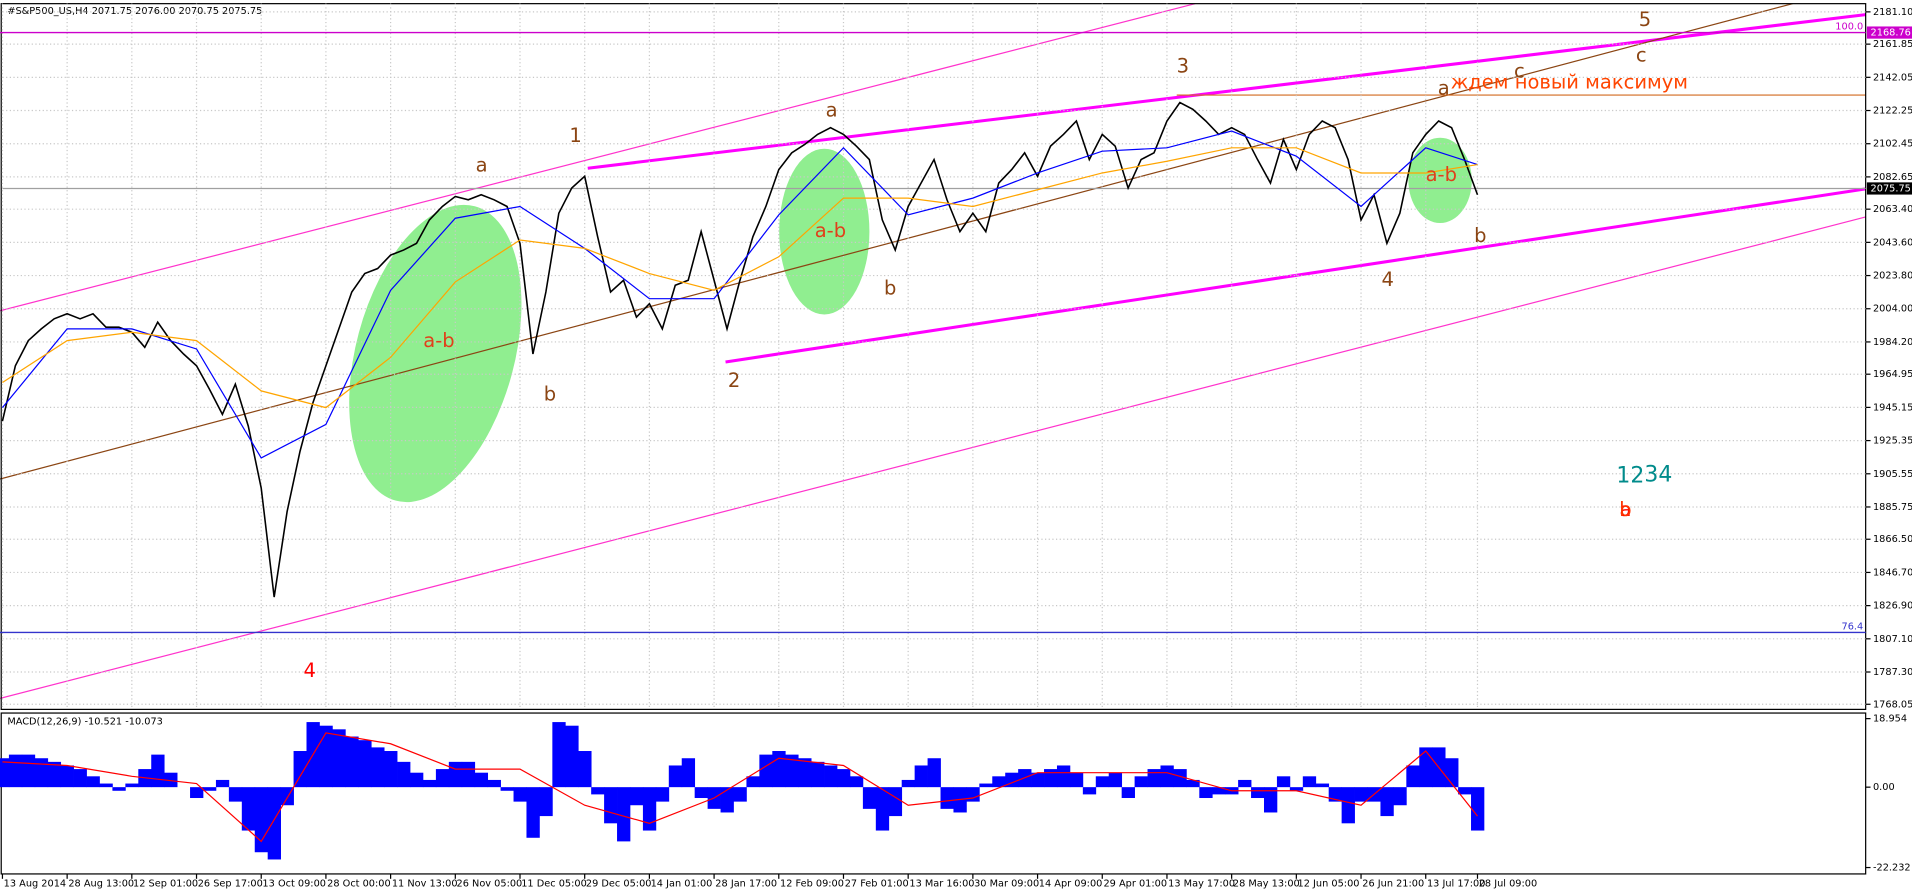 The image size is (1912, 891). Describe the element at coordinates (35, 884) in the screenshot. I see `x-tick-label: 13 Aug 2014` at that location.